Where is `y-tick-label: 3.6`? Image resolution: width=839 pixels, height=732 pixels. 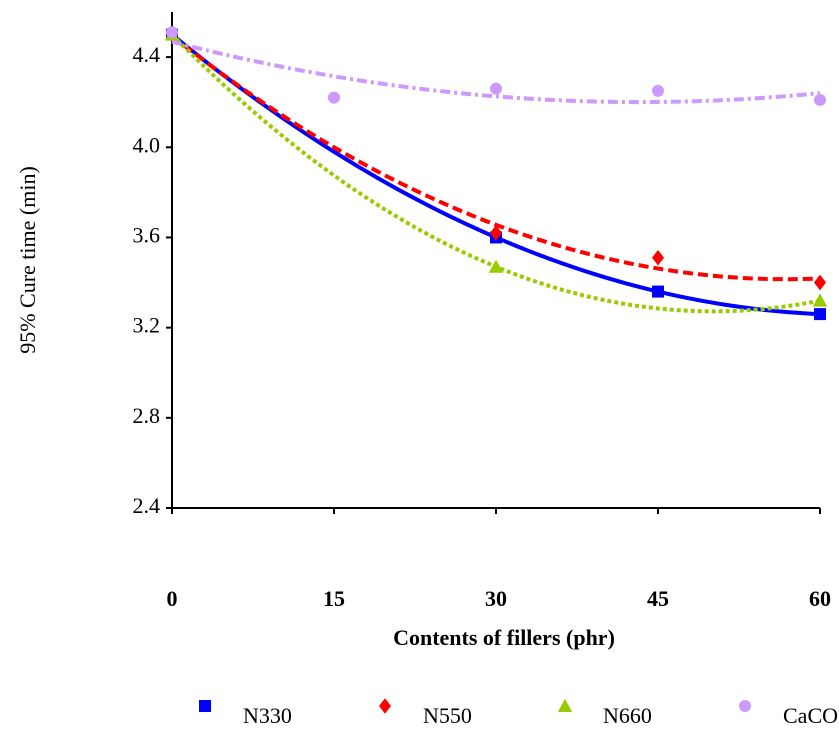
y-tick-label: 3.6 is located at coordinates (147, 235).